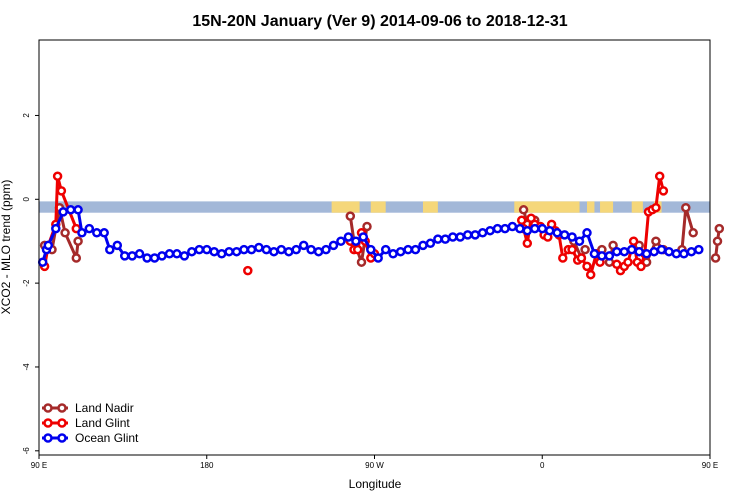  I want to click on x-tick-label: 180, so click(207, 465).